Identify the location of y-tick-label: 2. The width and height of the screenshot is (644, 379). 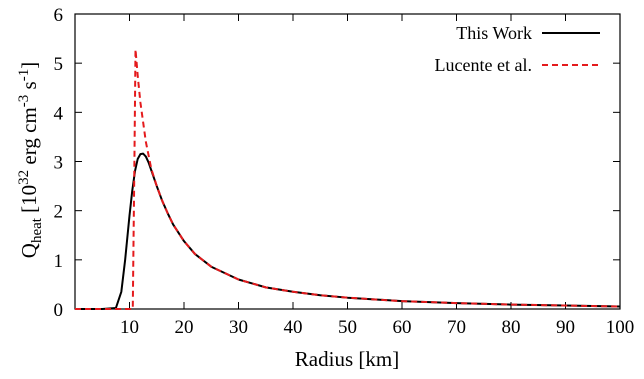
(59, 212).